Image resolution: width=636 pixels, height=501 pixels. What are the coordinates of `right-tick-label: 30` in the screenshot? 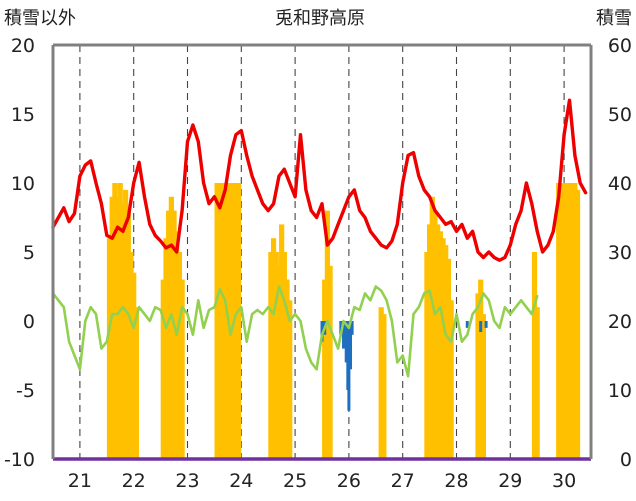 It's located at (620, 253).